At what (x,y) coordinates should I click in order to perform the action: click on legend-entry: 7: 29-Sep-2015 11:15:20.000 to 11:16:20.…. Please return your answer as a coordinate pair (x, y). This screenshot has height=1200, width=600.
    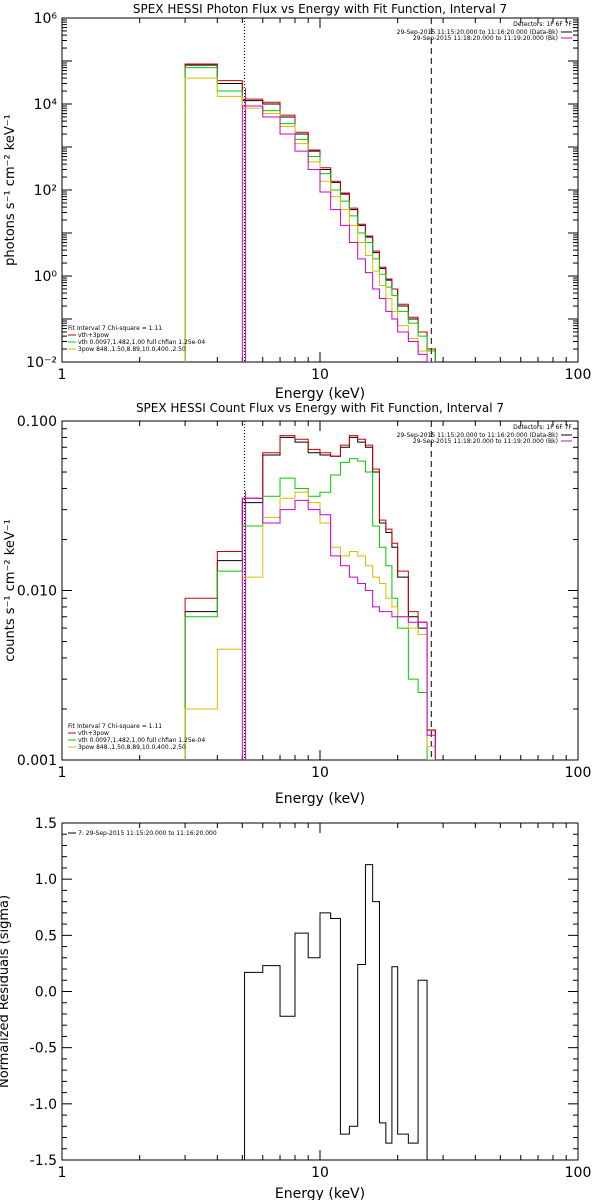
    Looking at the image, I should click on (147, 833).